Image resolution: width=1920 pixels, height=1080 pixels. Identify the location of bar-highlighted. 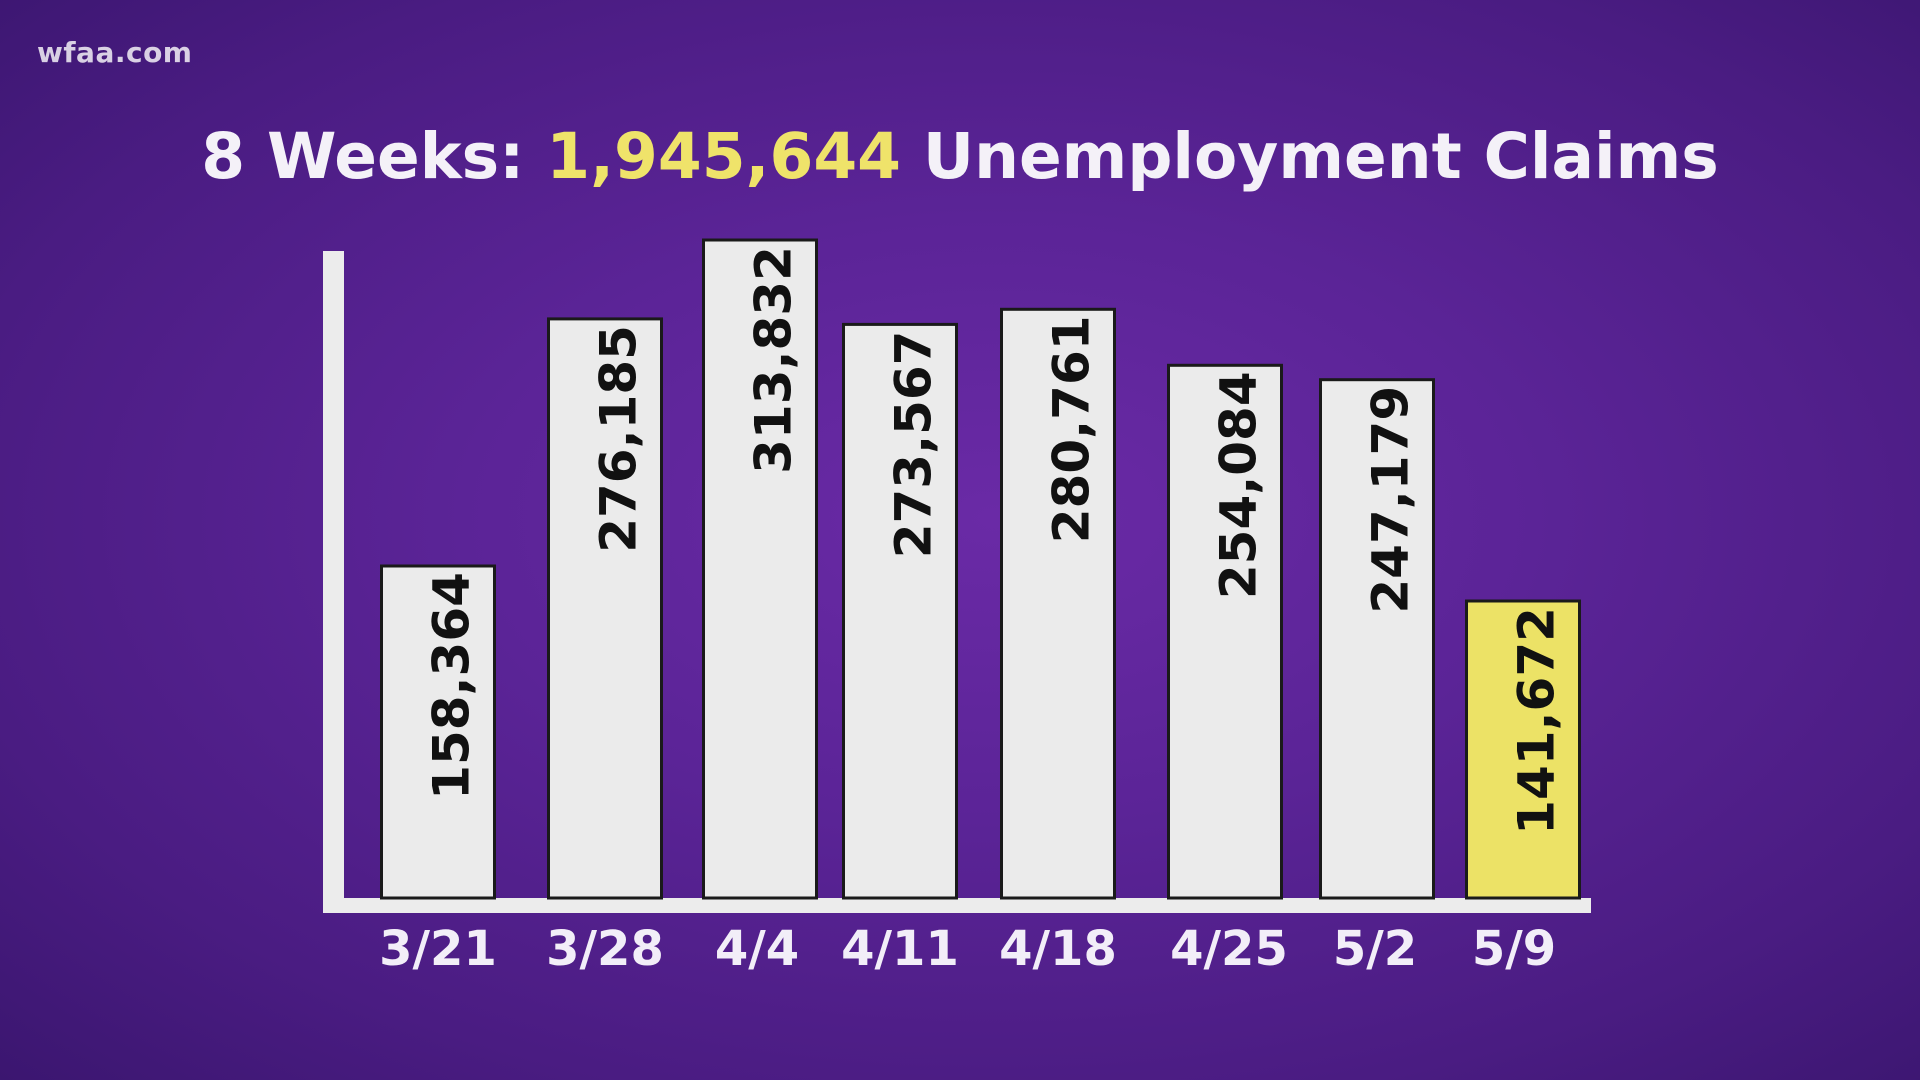
(1523, 749).